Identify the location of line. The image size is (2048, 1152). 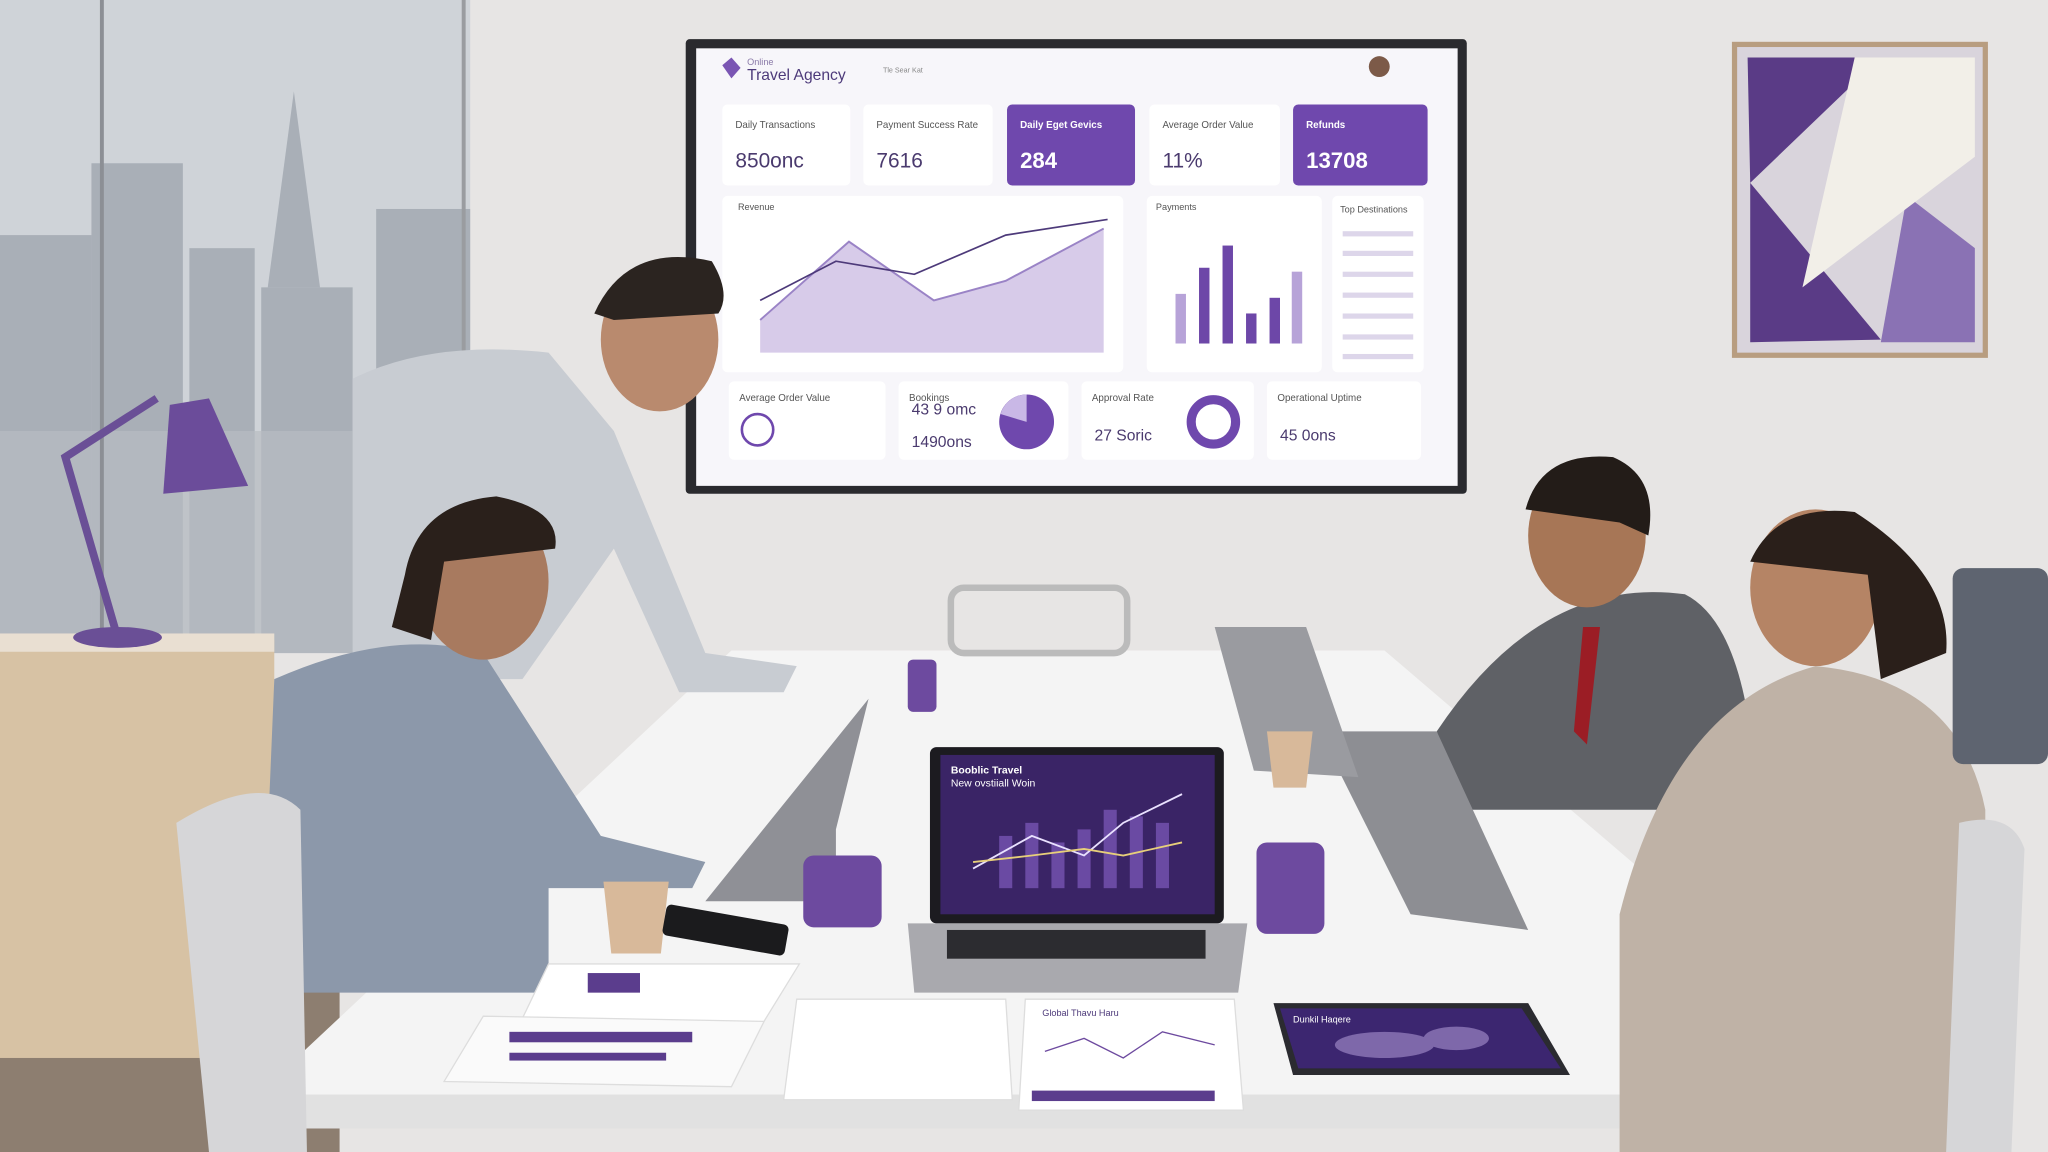
(933, 260).